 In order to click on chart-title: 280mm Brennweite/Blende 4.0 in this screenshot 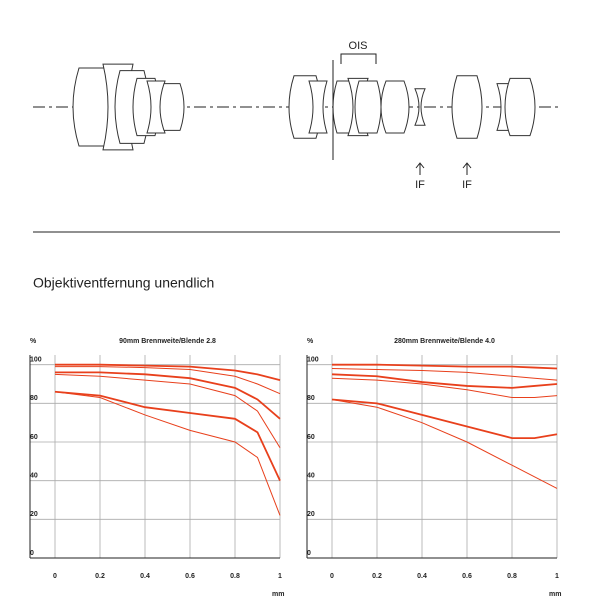, I will do `click(444, 341)`.